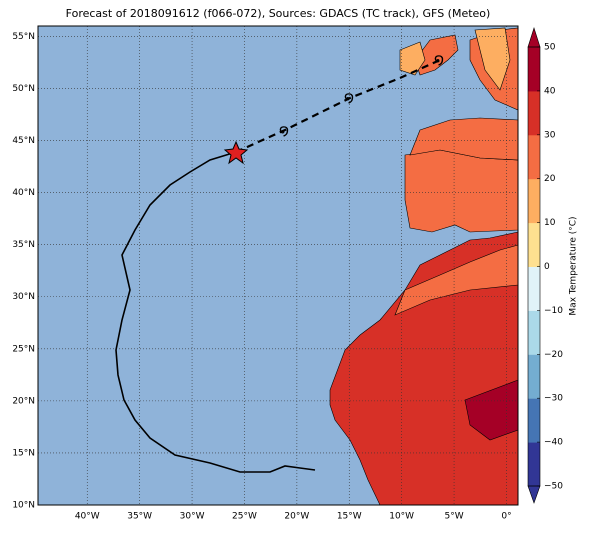 This screenshot has width=592, height=533. What do you see at coordinates (139, 517) in the screenshot?
I see `x-tick-label: 35°W` at bounding box center [139, 517].